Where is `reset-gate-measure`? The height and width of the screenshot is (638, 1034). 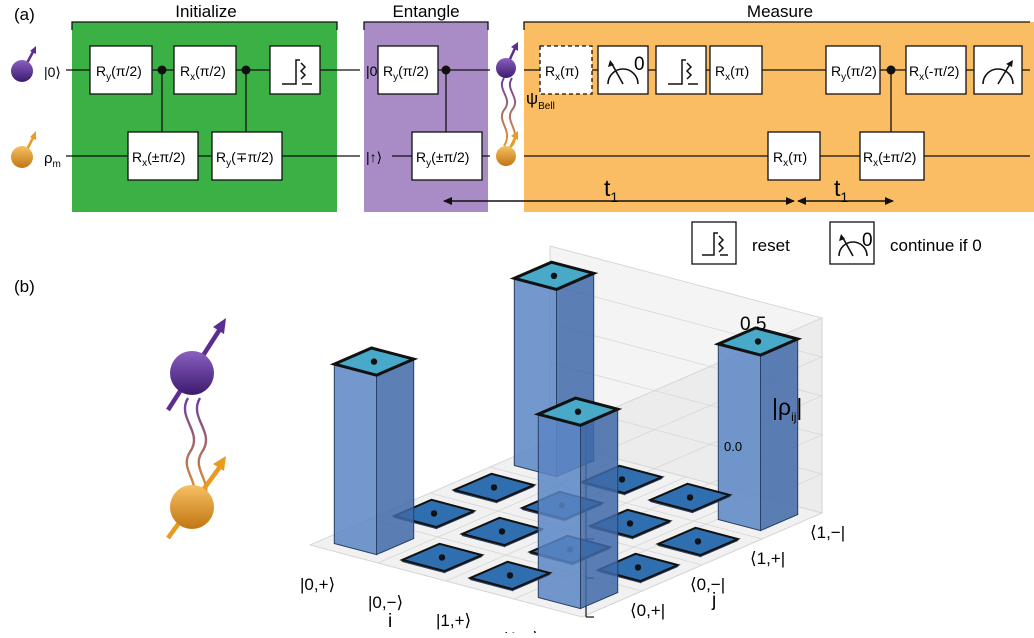 reset-gate-measure is located at coordinates (681, 70).